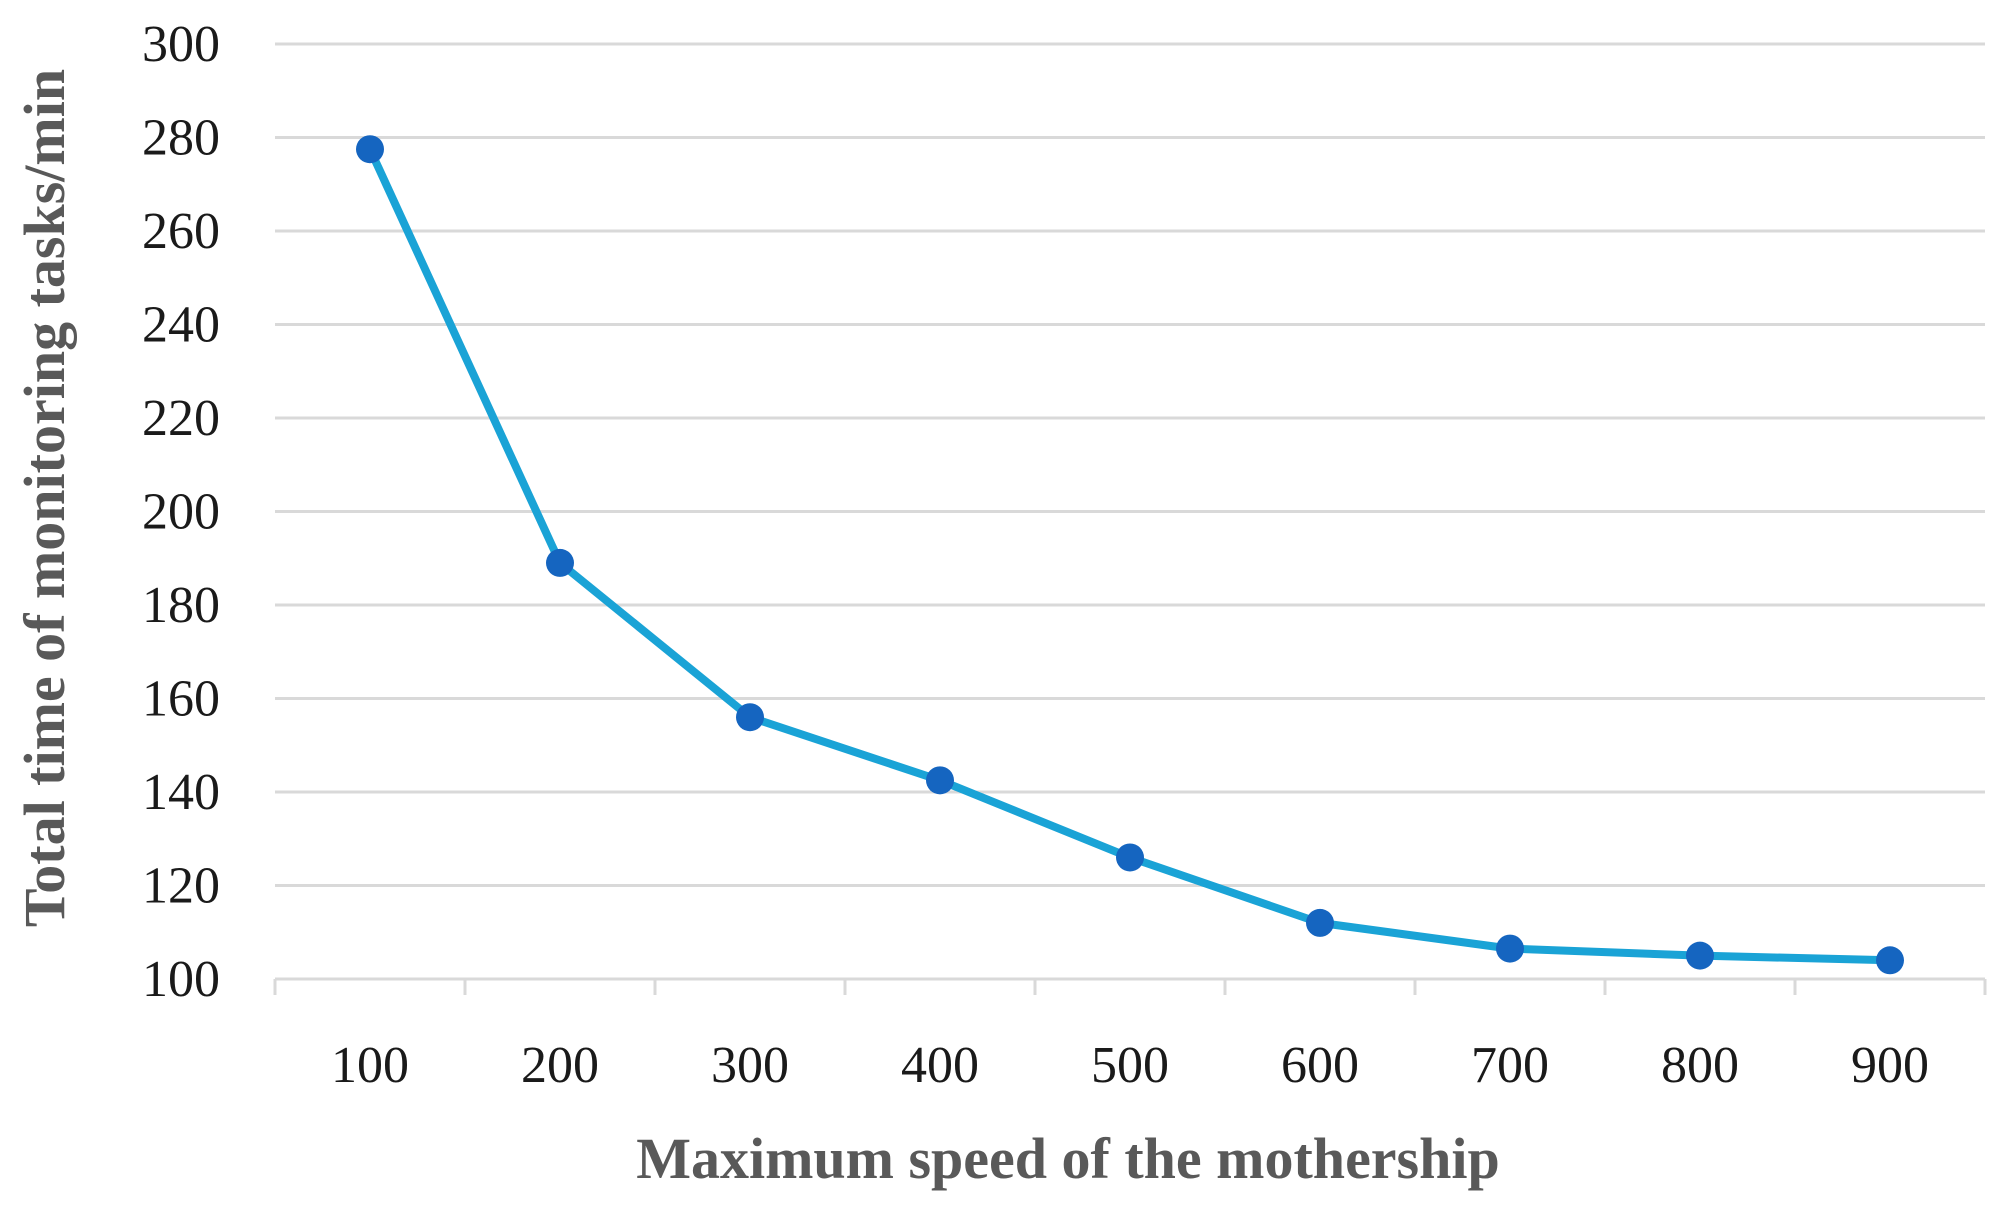 This screenshot has height=1212, width=2004. What do you see at coordinates (940, 1065) in the screenshot?
I see `x-tick-label: 400` at bounding box center [940, 1065].